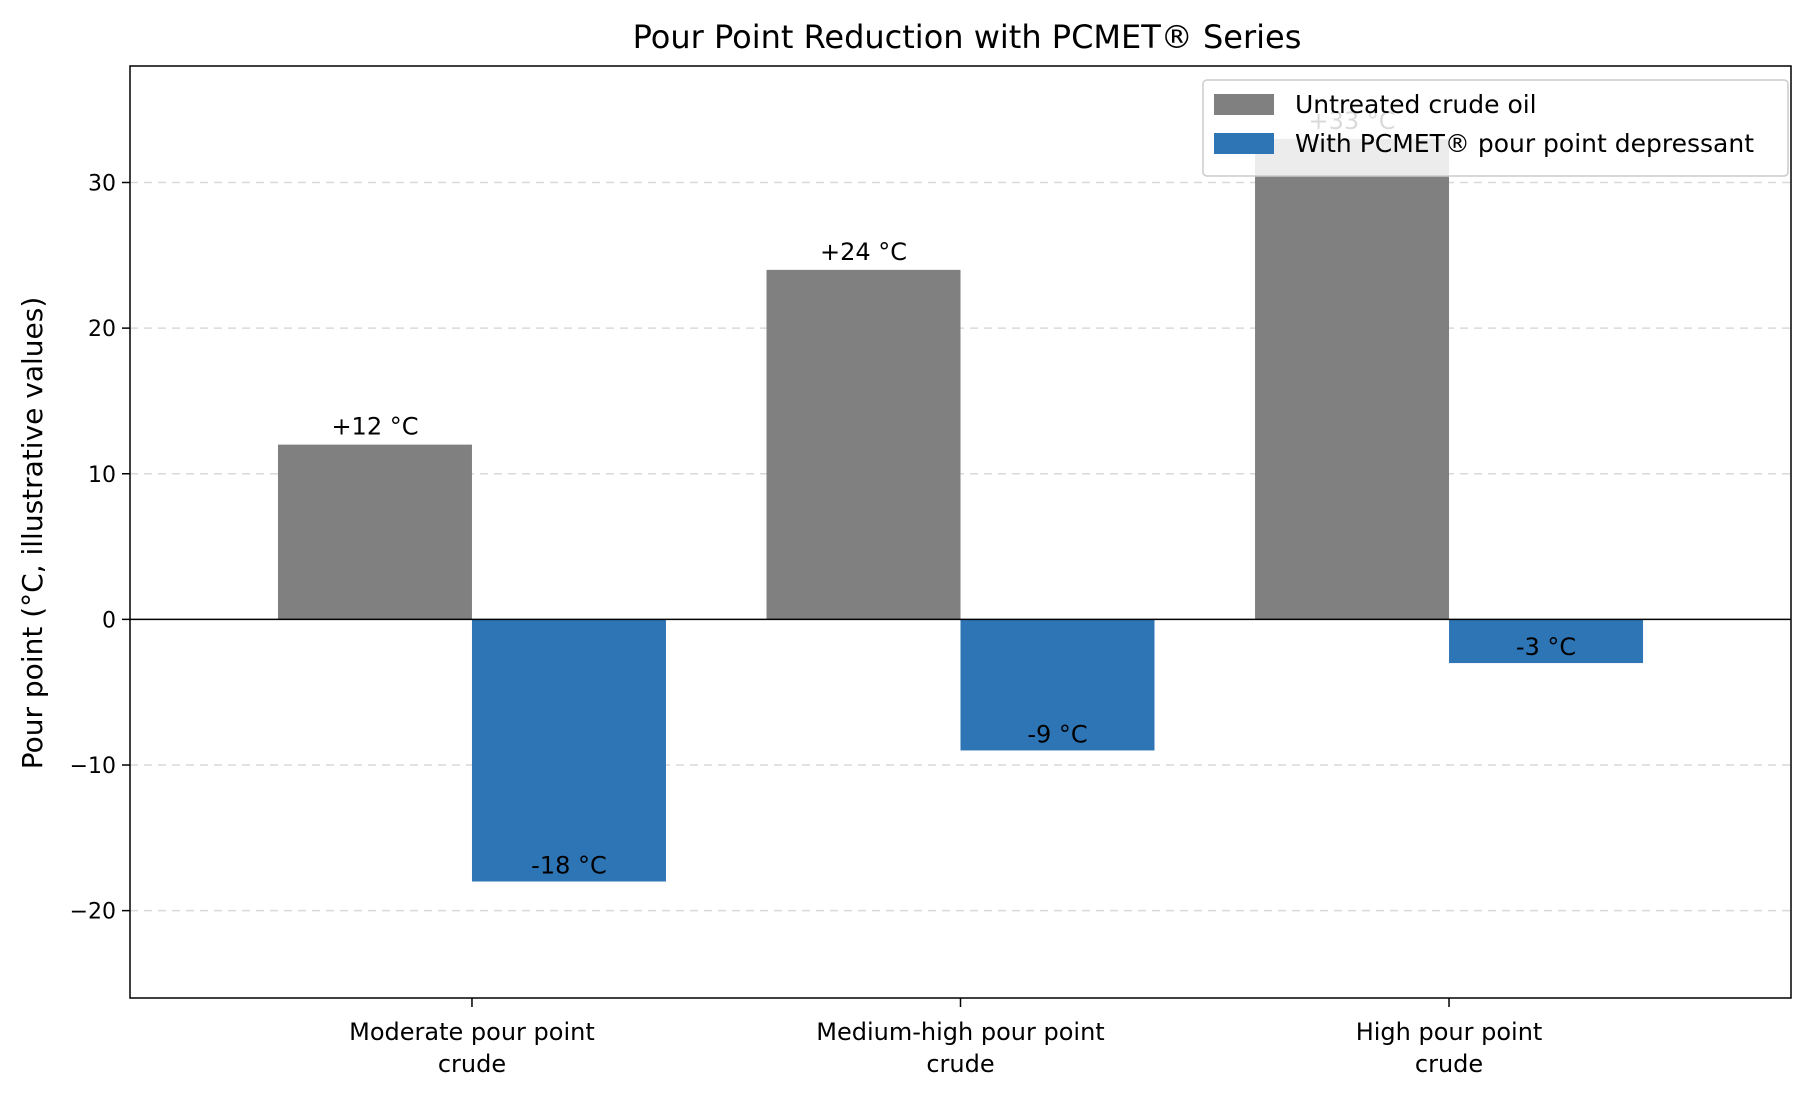  Describe the element at coordinates (472, 1048) in the screenshot. I see `x-tick-label: Moderate pour point crude` at that location.